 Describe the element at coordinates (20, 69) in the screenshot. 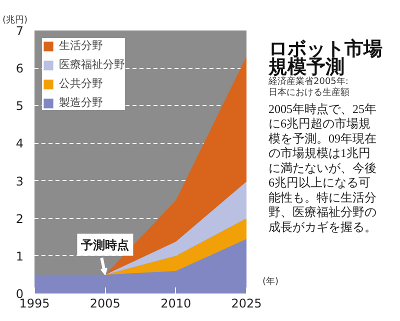

I see `y-tick-label: 6` at that location.